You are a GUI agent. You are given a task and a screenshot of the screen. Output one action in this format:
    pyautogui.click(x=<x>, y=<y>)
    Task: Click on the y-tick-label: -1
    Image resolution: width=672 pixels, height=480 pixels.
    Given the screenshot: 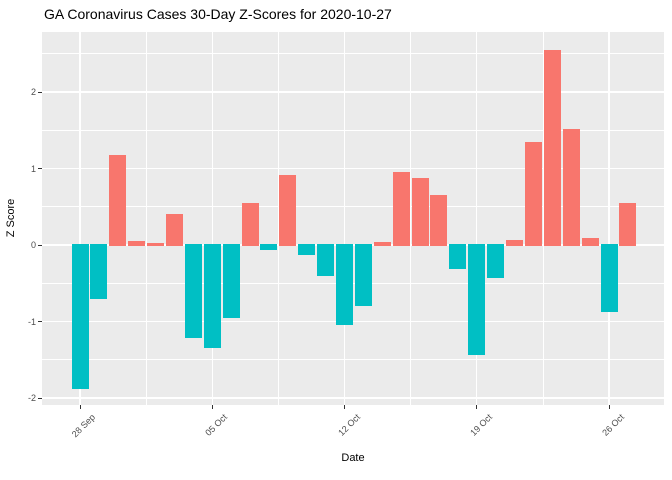 What is the action you would take?
    pyautogui.click(x=31, y=321)
    